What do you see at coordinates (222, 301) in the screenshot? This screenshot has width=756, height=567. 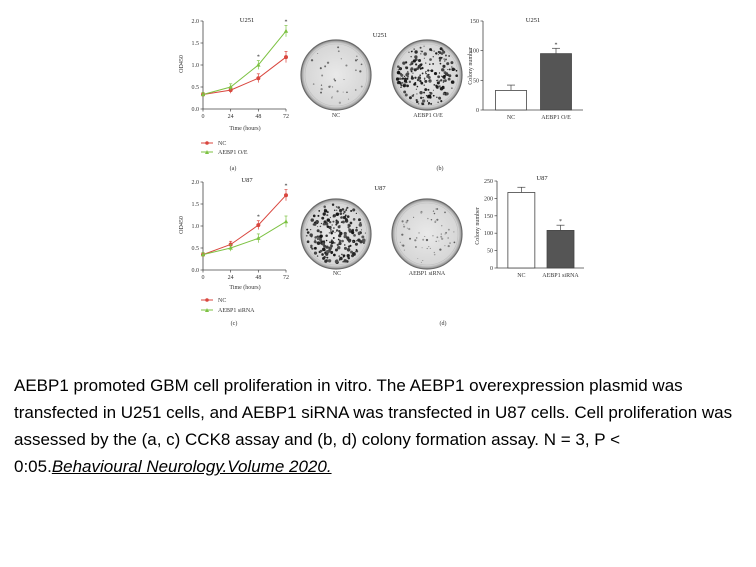 I see `legend-label-nc: NC` at bounding box center [222, 301].